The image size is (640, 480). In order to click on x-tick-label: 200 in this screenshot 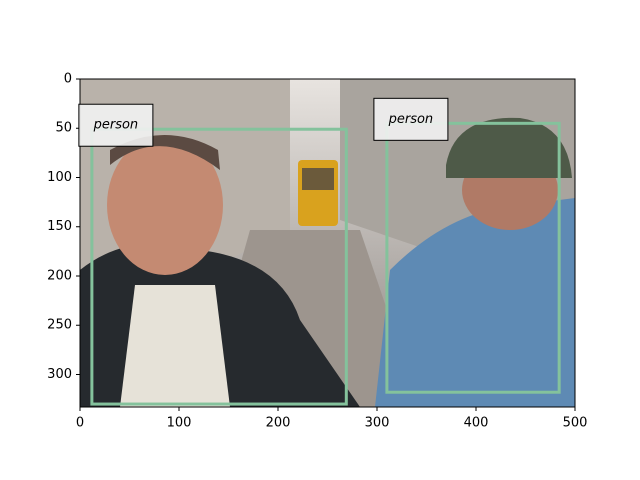, I will do `click(278, 423)`.